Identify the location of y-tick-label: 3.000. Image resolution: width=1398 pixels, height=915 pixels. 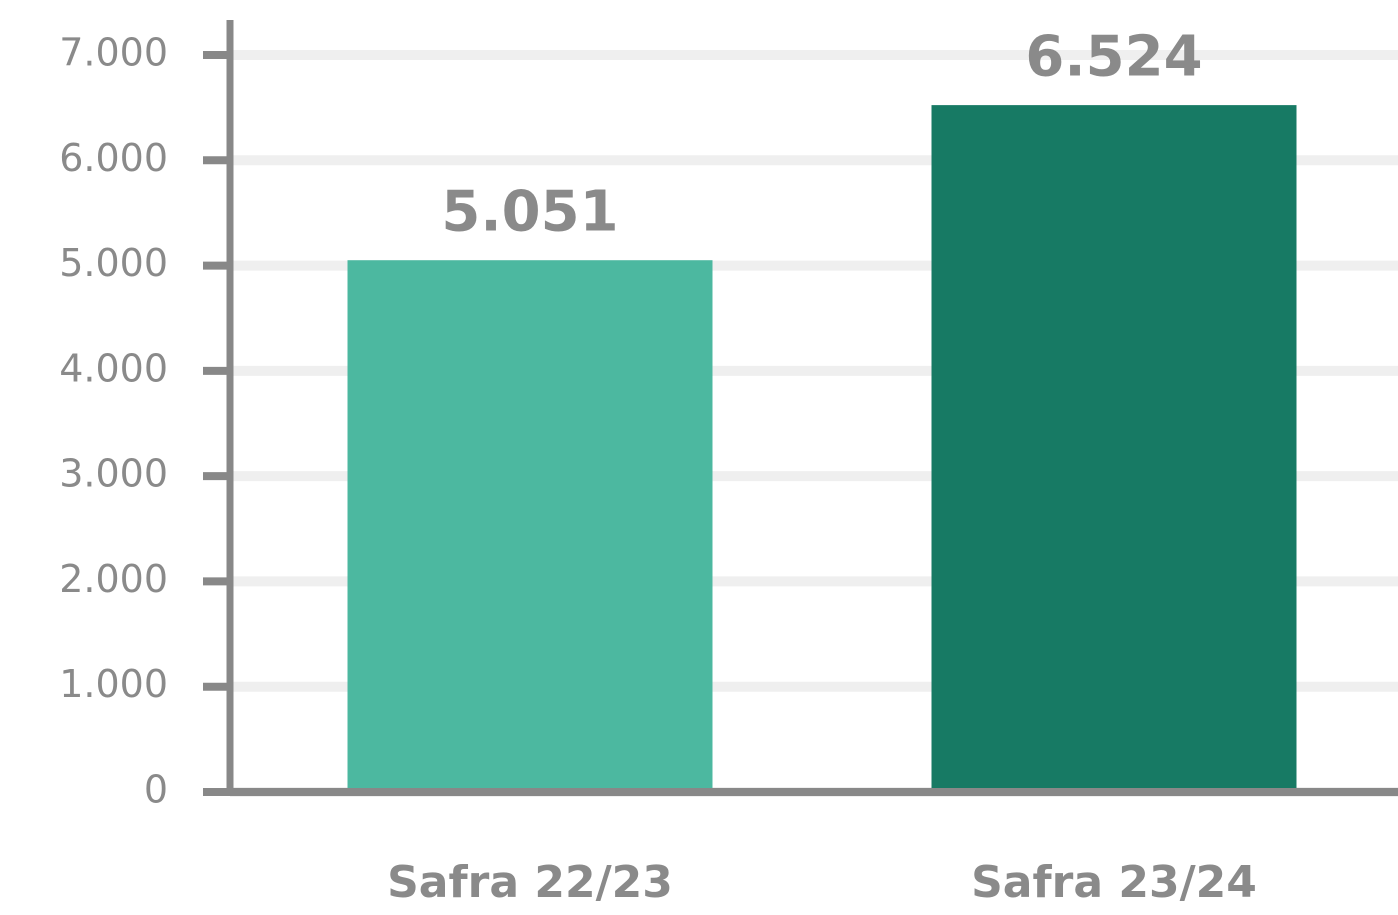
(113, 474).